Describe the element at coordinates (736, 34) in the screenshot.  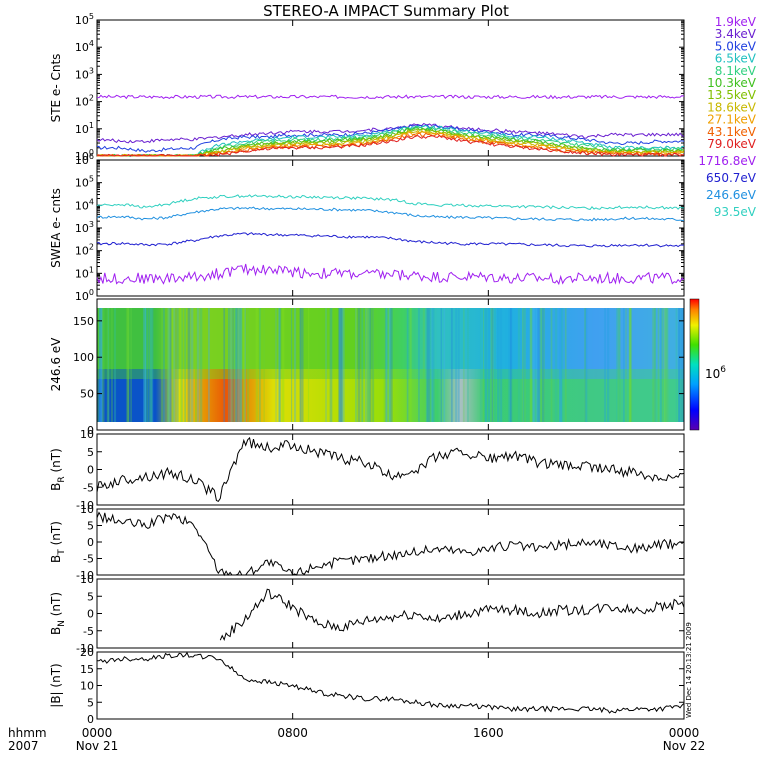
I see `legend-entry: 3.4keV` at that location.